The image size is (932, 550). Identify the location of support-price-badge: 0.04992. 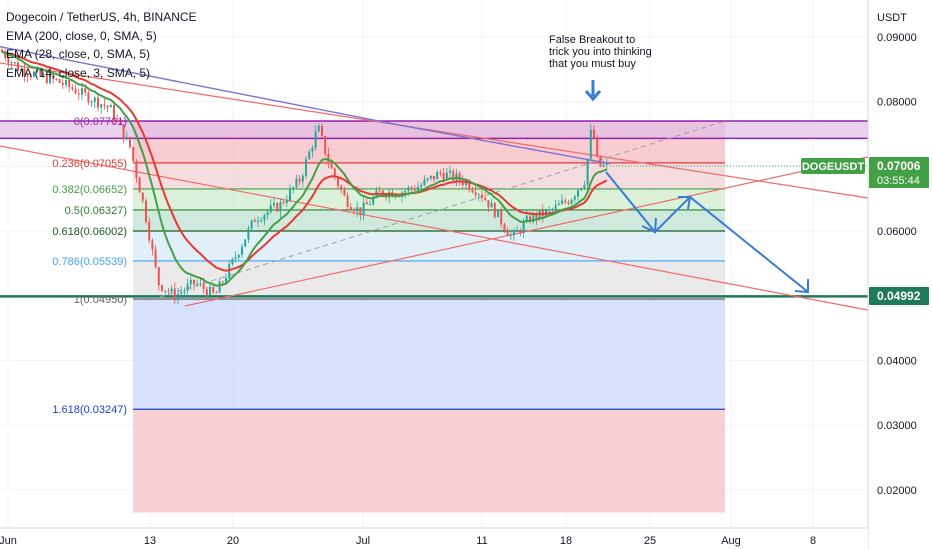
(899, 296).